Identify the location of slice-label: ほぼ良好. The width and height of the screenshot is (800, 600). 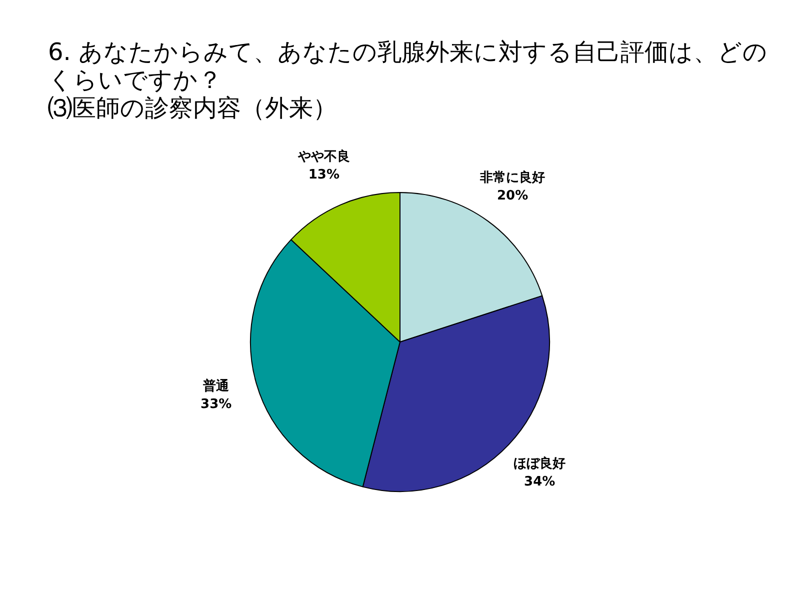
(540, 463).